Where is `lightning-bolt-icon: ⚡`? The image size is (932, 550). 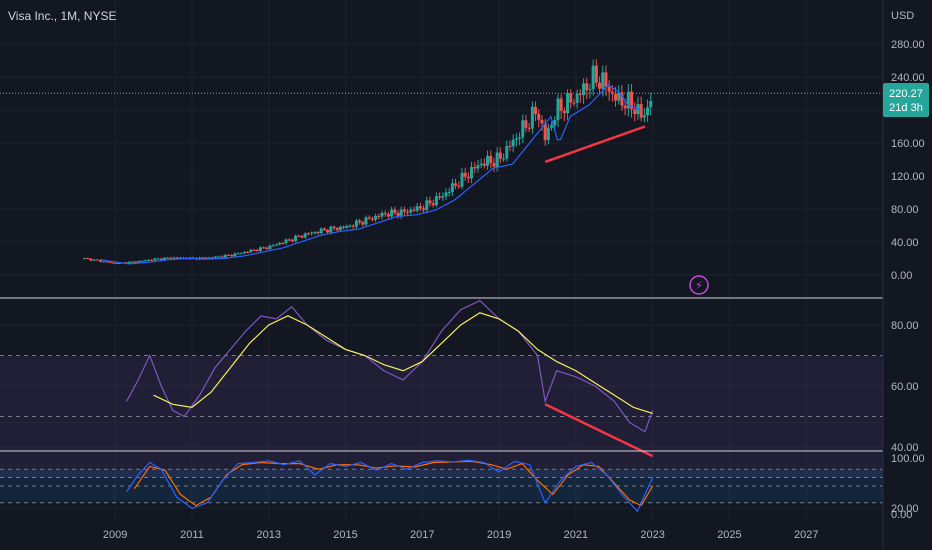
lightning-bolt-icon: ⚡ is located at coordinates (699, 285).